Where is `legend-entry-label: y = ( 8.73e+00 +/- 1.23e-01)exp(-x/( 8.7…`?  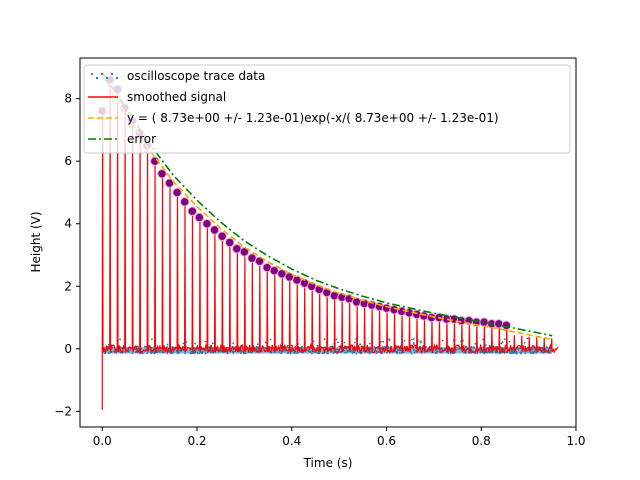
legend-entry-label: y = ( 8.73e+00 +/- 1.23e-01)exp(-x/( 8.7… is located at coordinates (313, 118).